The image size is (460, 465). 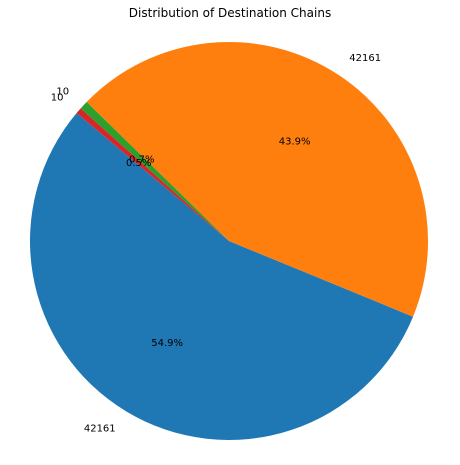 What do you see at coordinates (57, 98) in the screenshot?
I see `slice-label-3: 10` at bounding box center [57, 98].